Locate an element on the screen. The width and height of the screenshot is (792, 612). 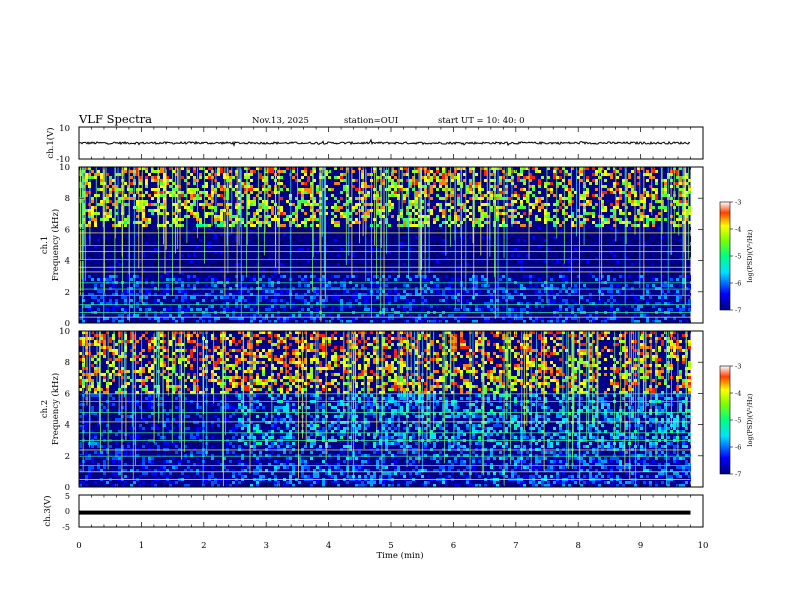
ch2-colorbar-tick: -3 is located at coordinates (738, 367).